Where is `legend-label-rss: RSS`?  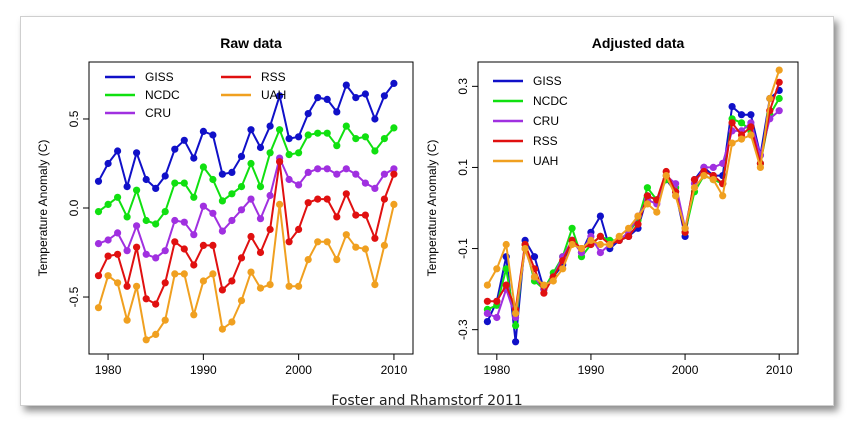
legend-label-rss: RSS is located at coordinates (273, 77).